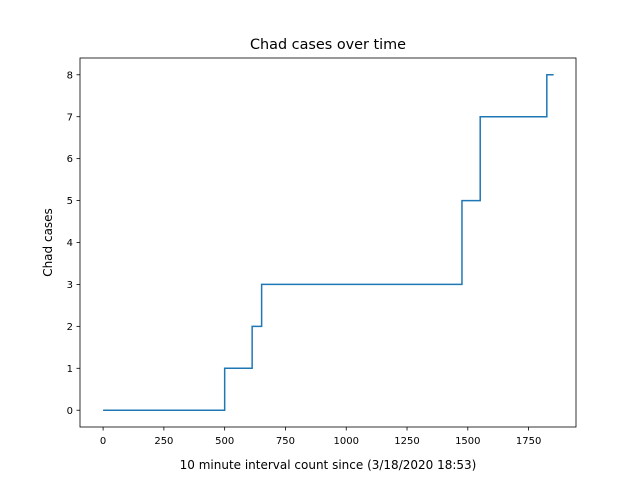 This screenshot has width=640, height=485. I want to click on y-tick-label: 3, so click(70, 285).